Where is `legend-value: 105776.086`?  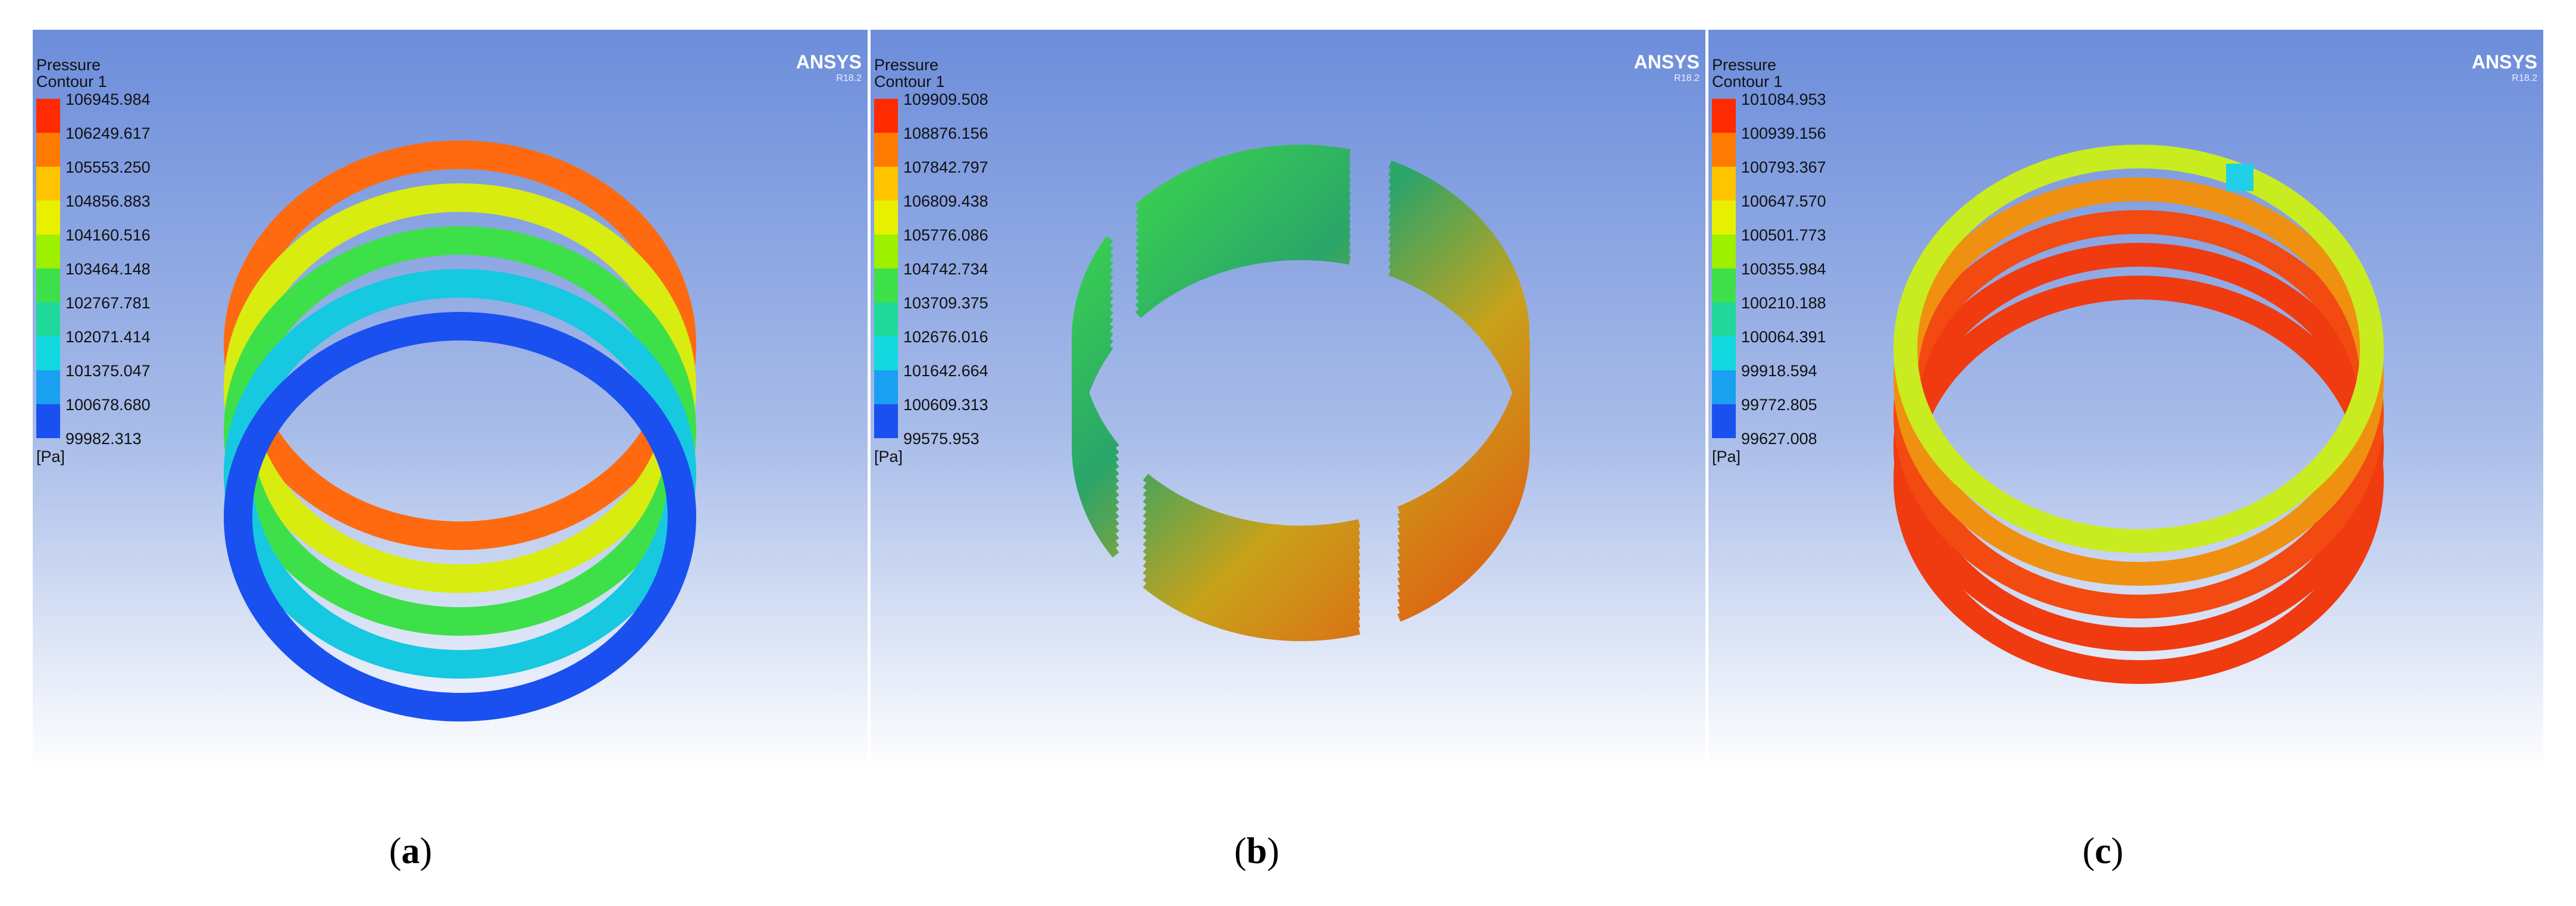
legend-value: 105776.086 is located at coordinates (945, 235).